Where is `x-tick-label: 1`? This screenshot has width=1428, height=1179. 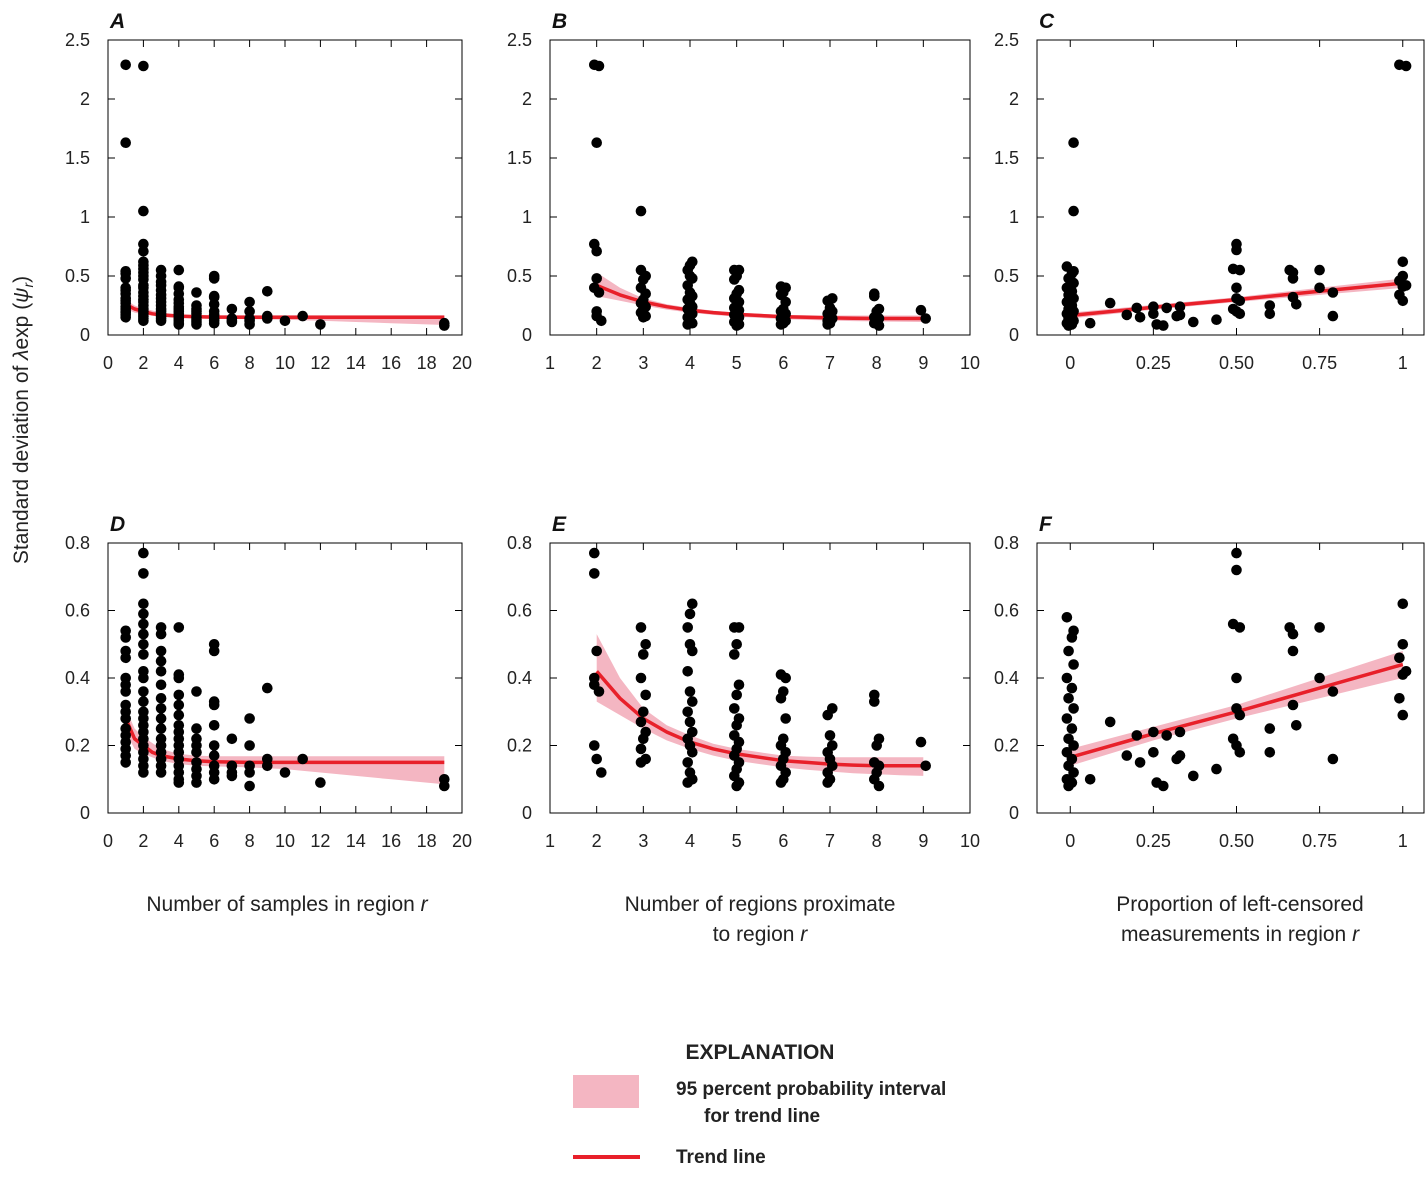 x-tick-label: 1 is located at coordinates (550, 363).